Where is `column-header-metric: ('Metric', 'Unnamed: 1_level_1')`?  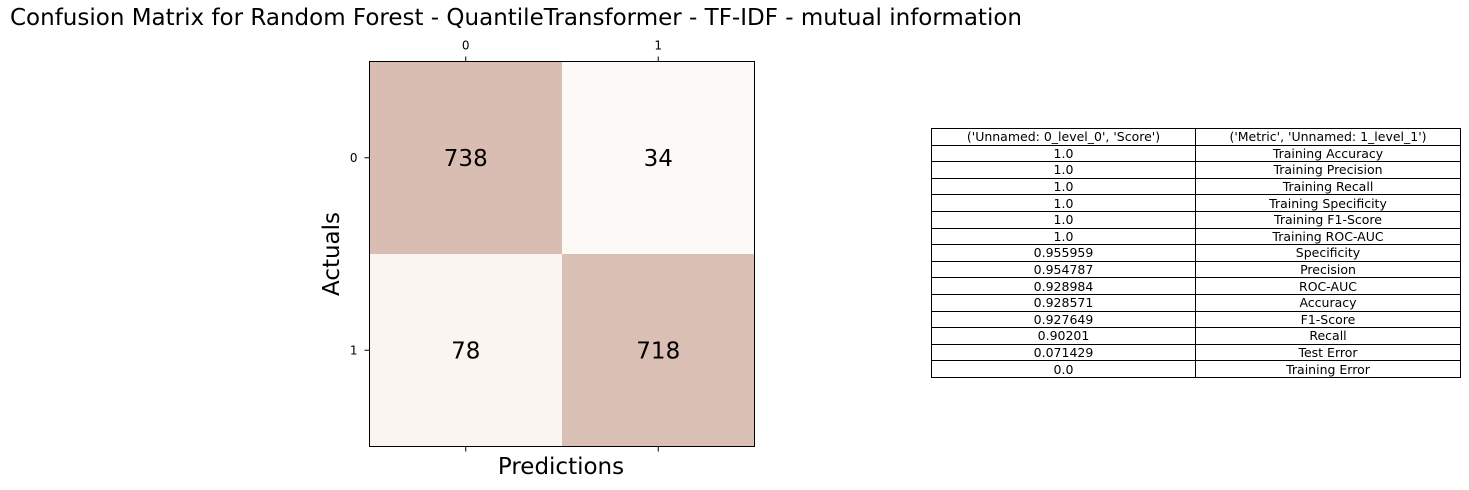 column-header-metric: ('Metric', 'Unnamed: 1_level_1') is located at coordinates (1328, 137).